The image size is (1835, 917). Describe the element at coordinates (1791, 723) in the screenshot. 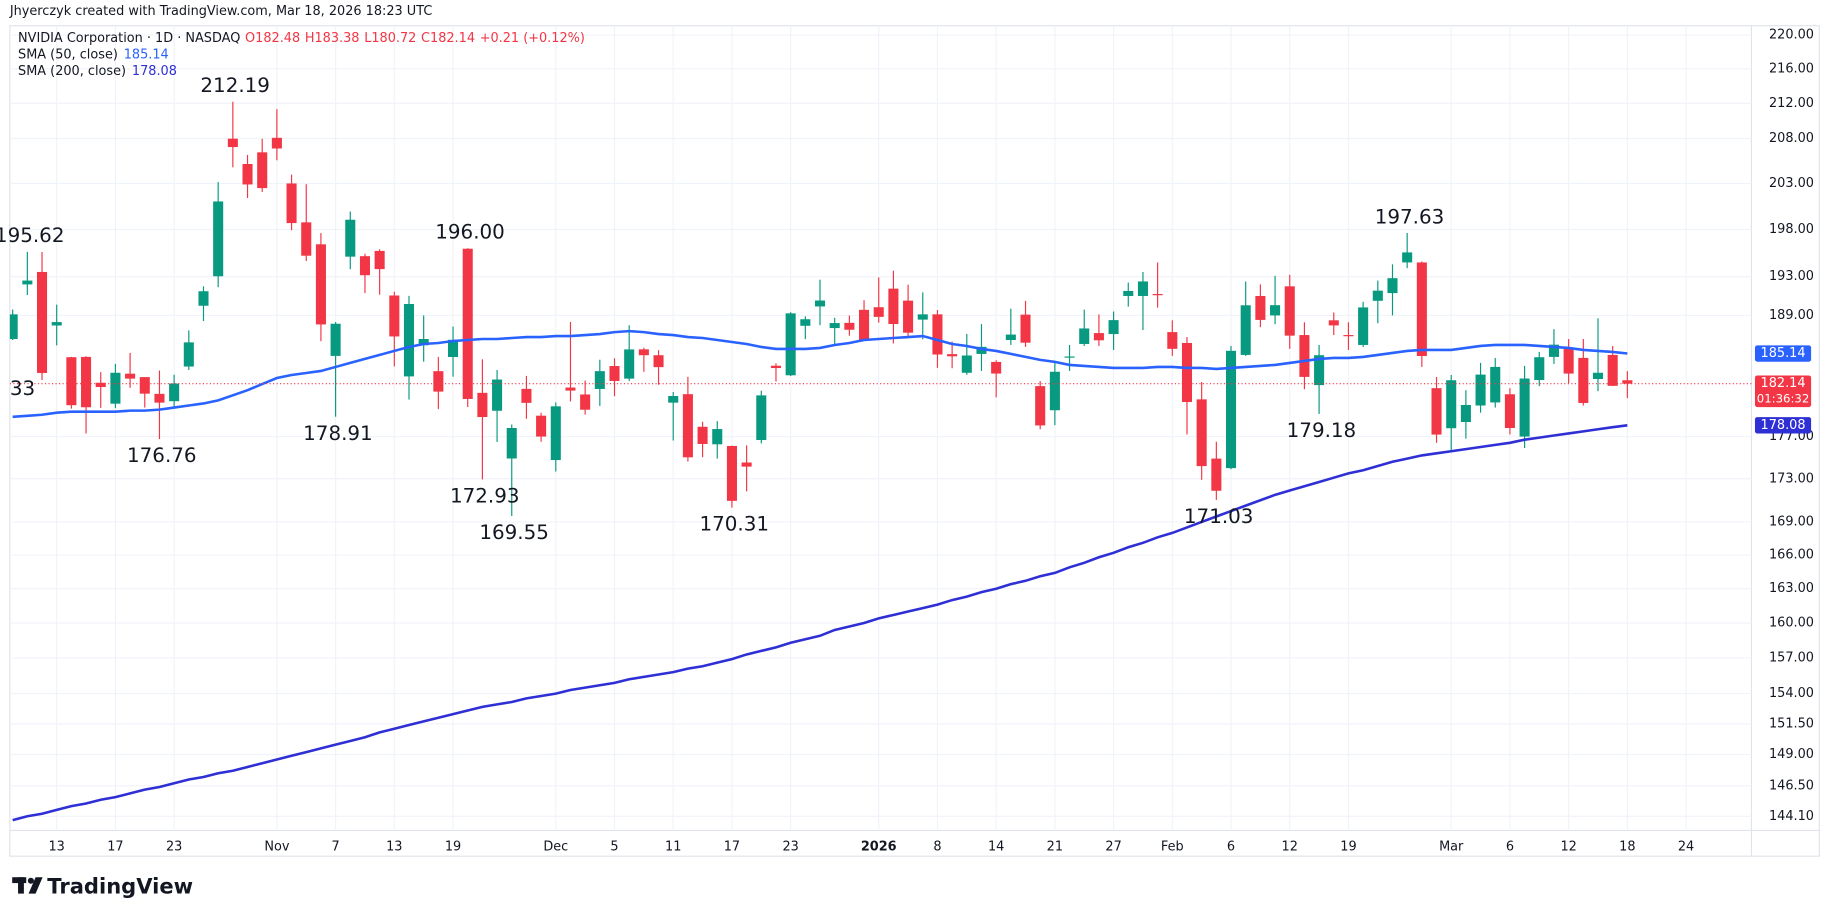

I see `y-tick-label: 151.50` at that location.